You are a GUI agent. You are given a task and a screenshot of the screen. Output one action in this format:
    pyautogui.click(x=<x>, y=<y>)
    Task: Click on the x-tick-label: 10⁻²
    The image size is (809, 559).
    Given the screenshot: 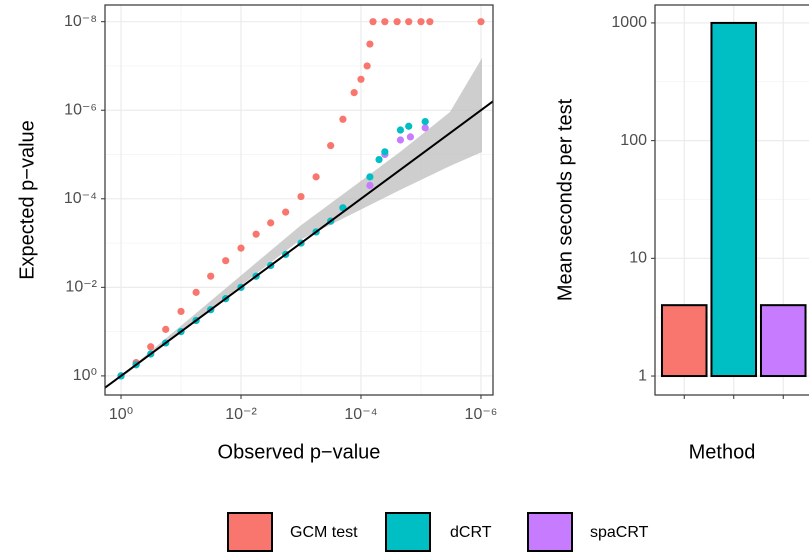 What is the action you would take?
    pyautogui.click(x=241, y=414)
    